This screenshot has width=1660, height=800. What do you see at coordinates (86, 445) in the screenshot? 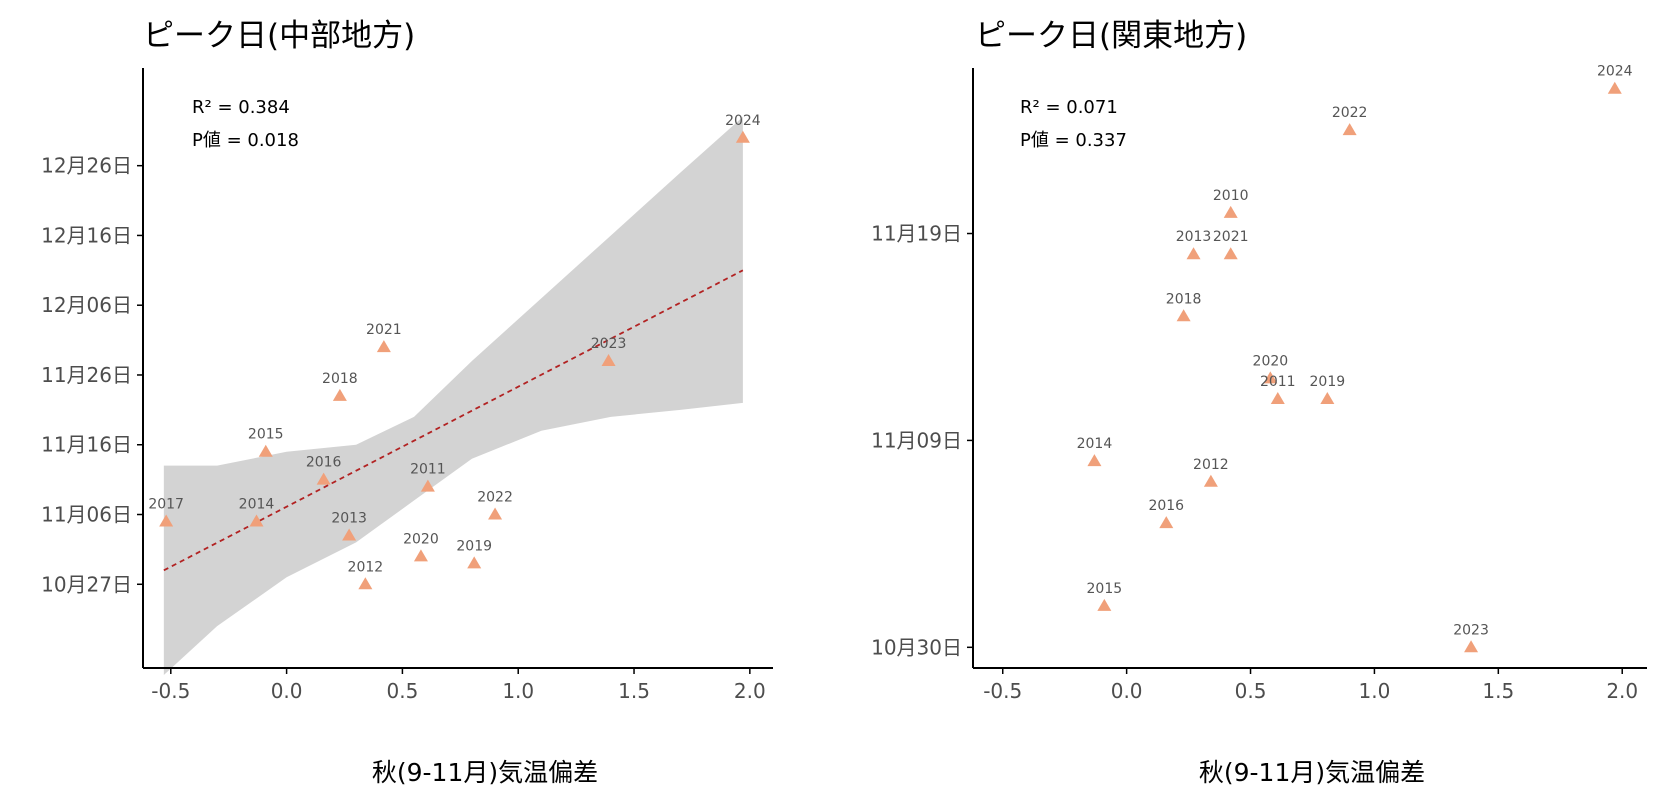
I see `y-tick-label: 11月16日` at bounding box center [86, 445].